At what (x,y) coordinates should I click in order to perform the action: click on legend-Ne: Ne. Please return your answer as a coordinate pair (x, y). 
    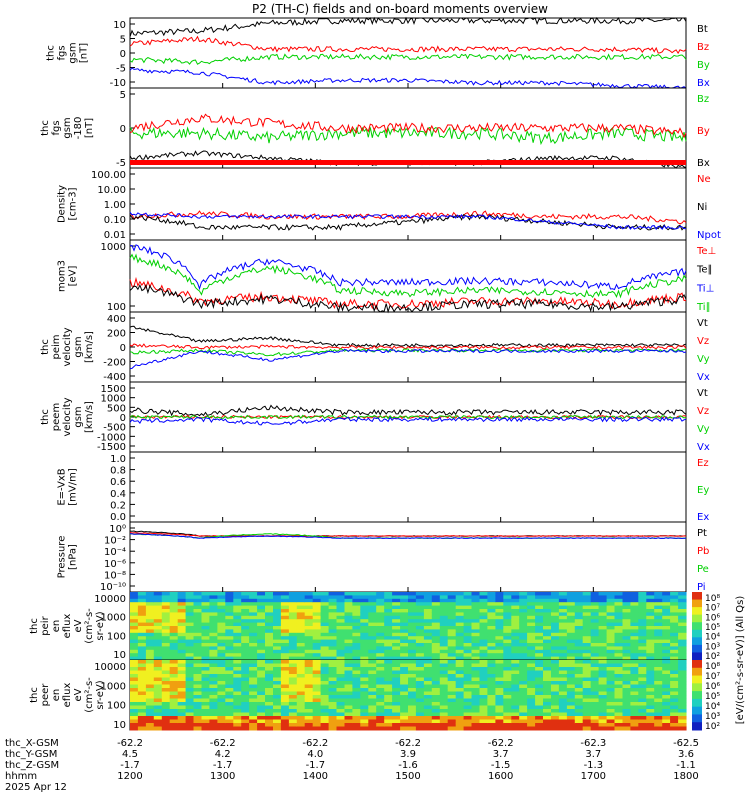
    Looking at the image, I should click on (704, 179).